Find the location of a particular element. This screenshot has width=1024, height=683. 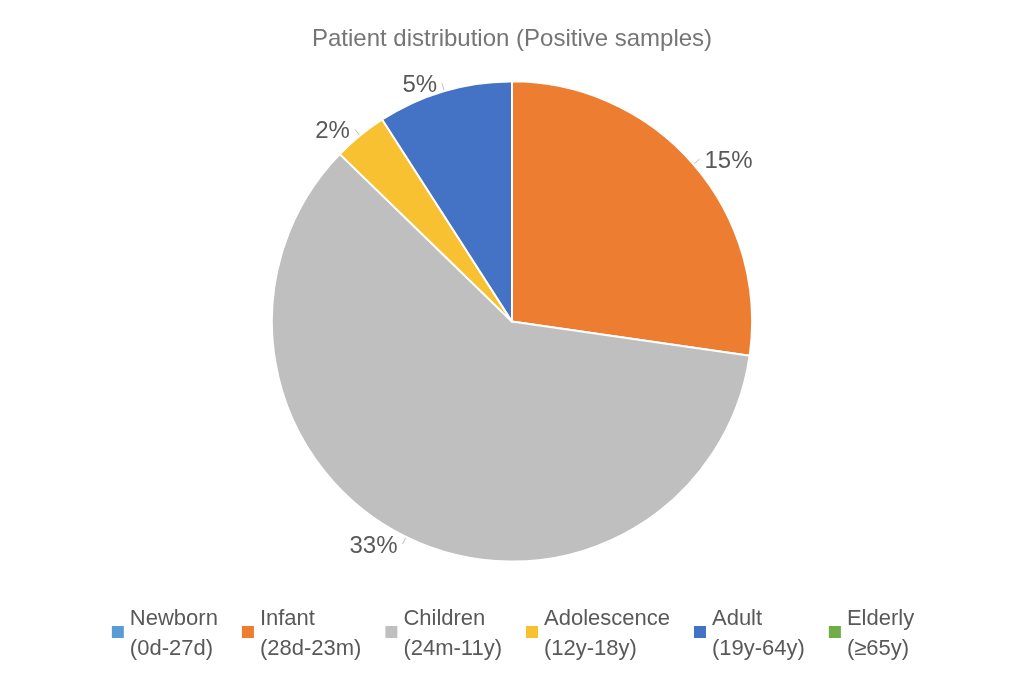

legend-label: Adult (19y-64y) is located at coordinates (758, 632).